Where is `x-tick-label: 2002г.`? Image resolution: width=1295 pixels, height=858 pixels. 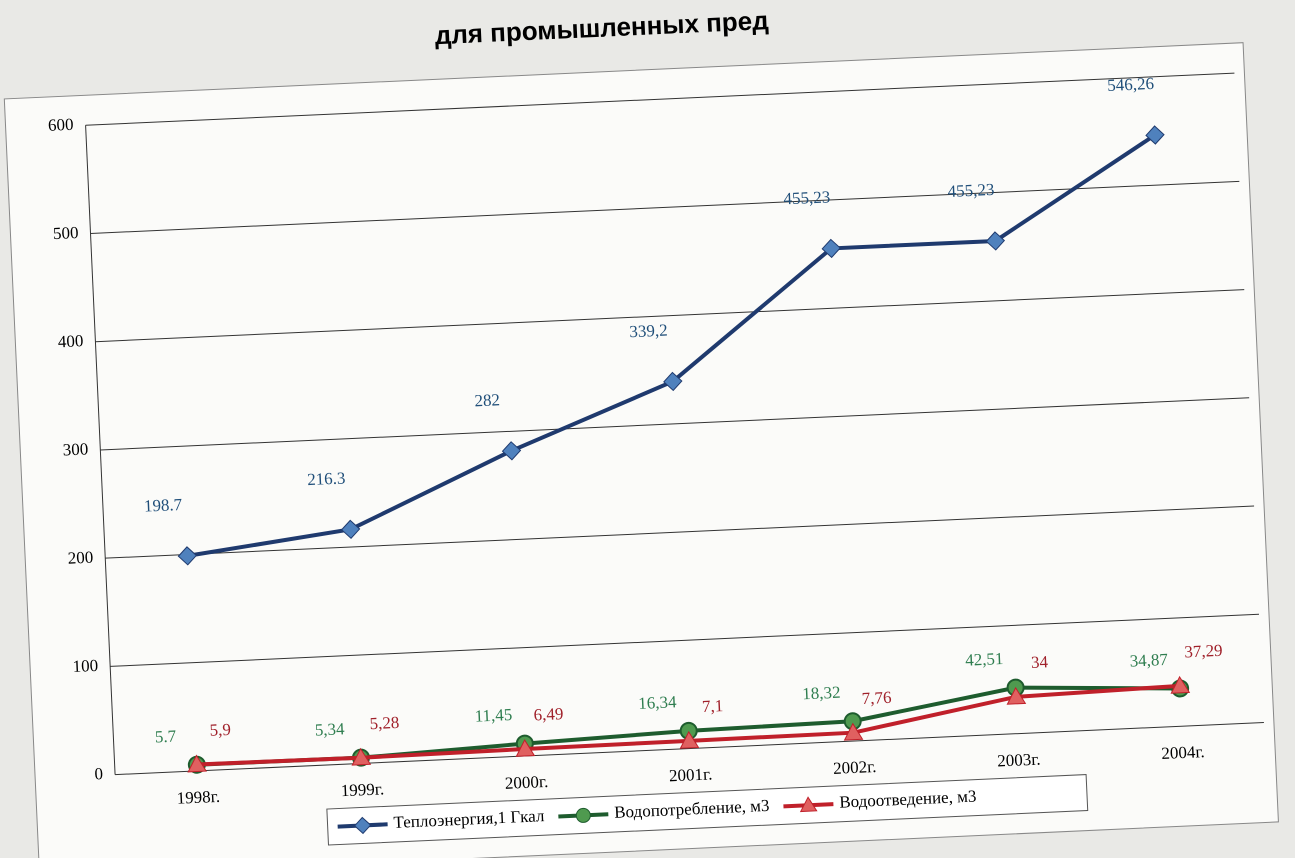 x-tick-label: 2002г. is located at coordinates (855, 767).